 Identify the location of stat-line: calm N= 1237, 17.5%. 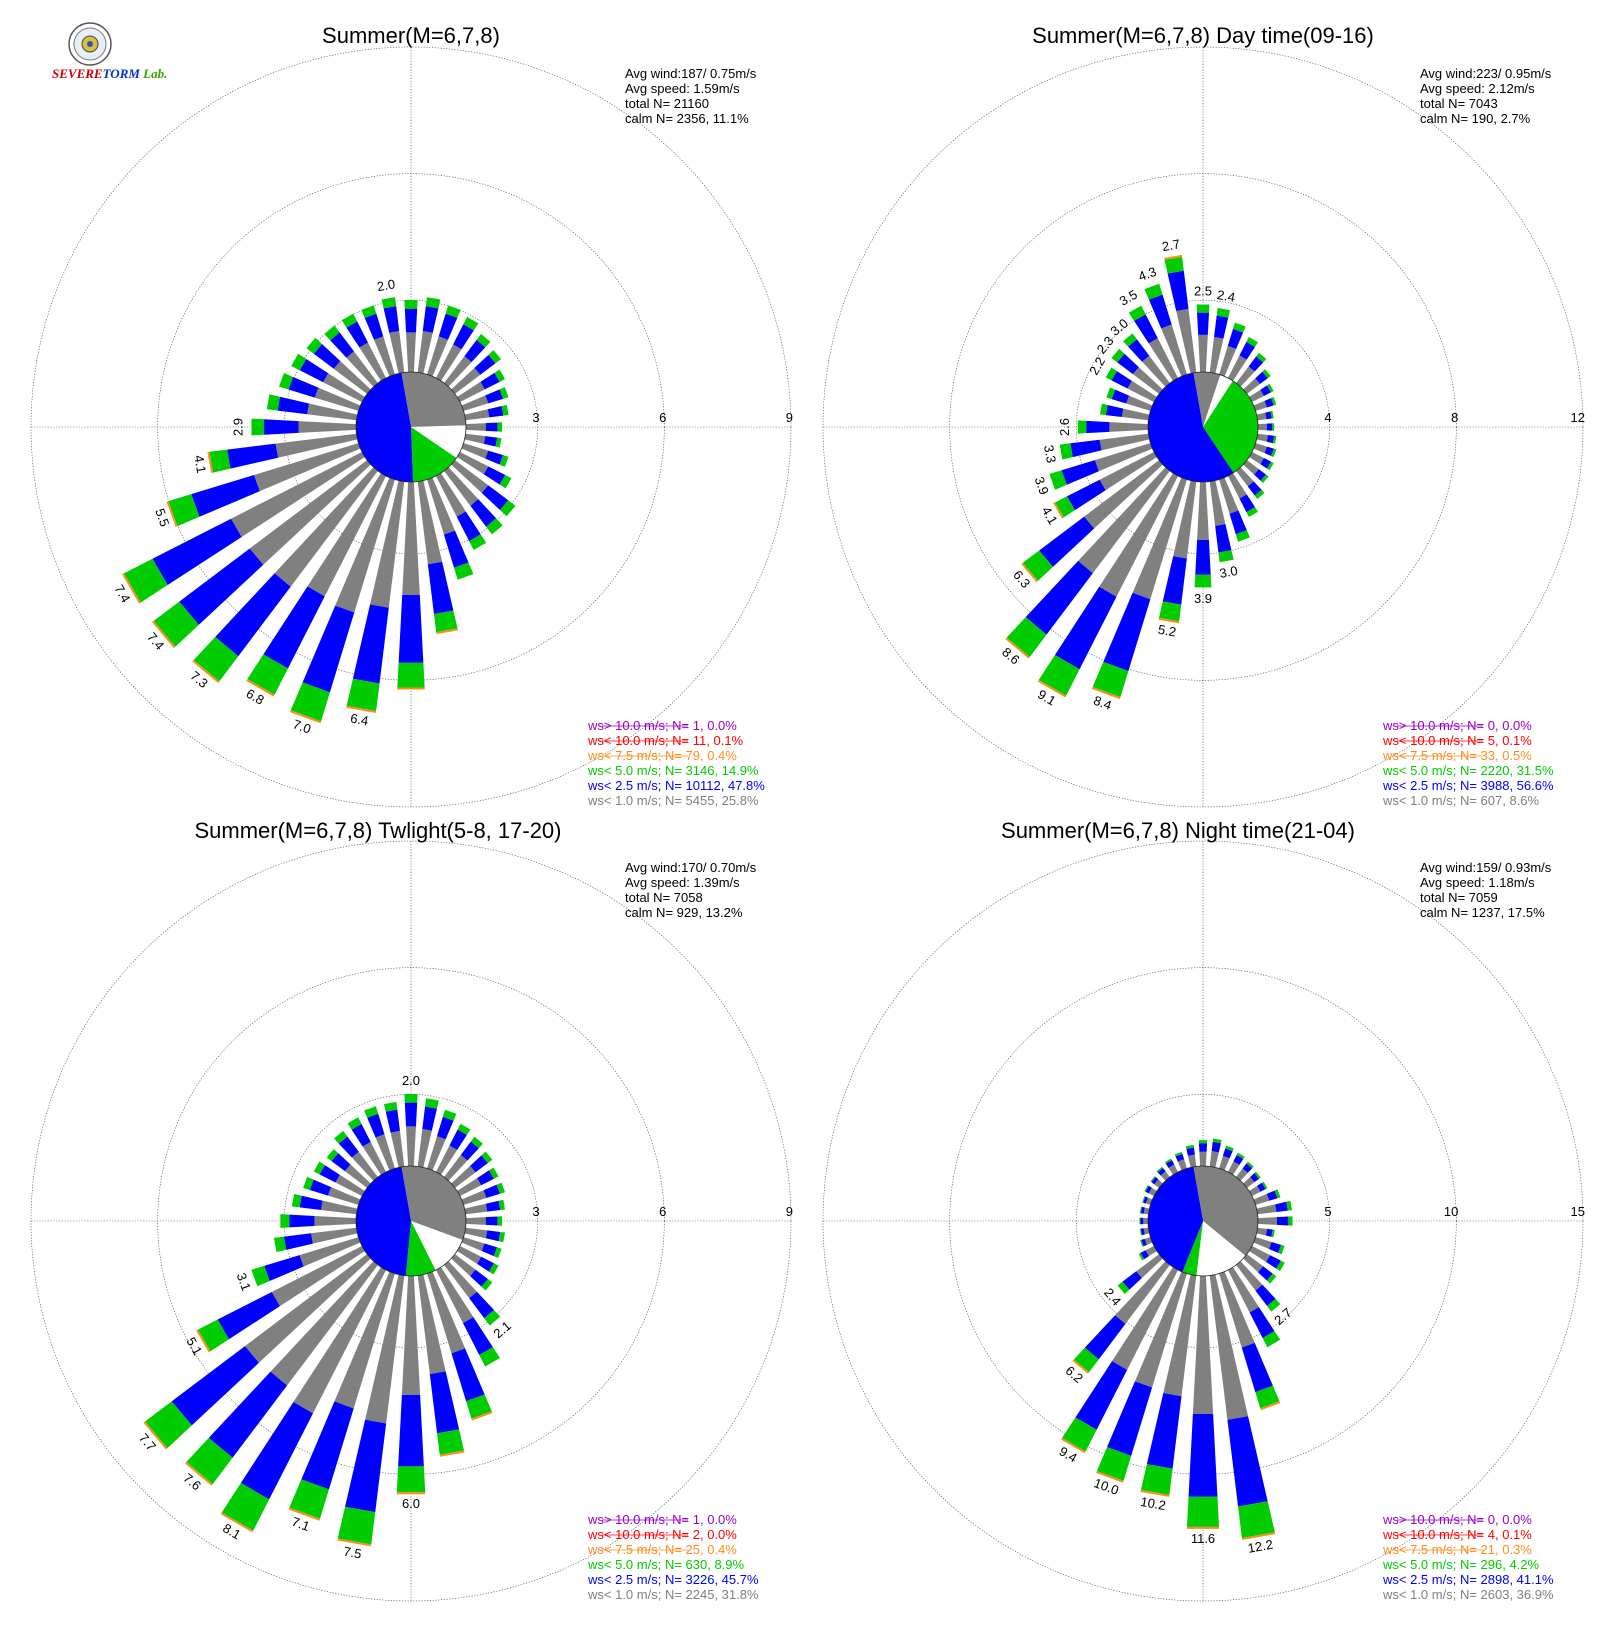
(1482, 912).